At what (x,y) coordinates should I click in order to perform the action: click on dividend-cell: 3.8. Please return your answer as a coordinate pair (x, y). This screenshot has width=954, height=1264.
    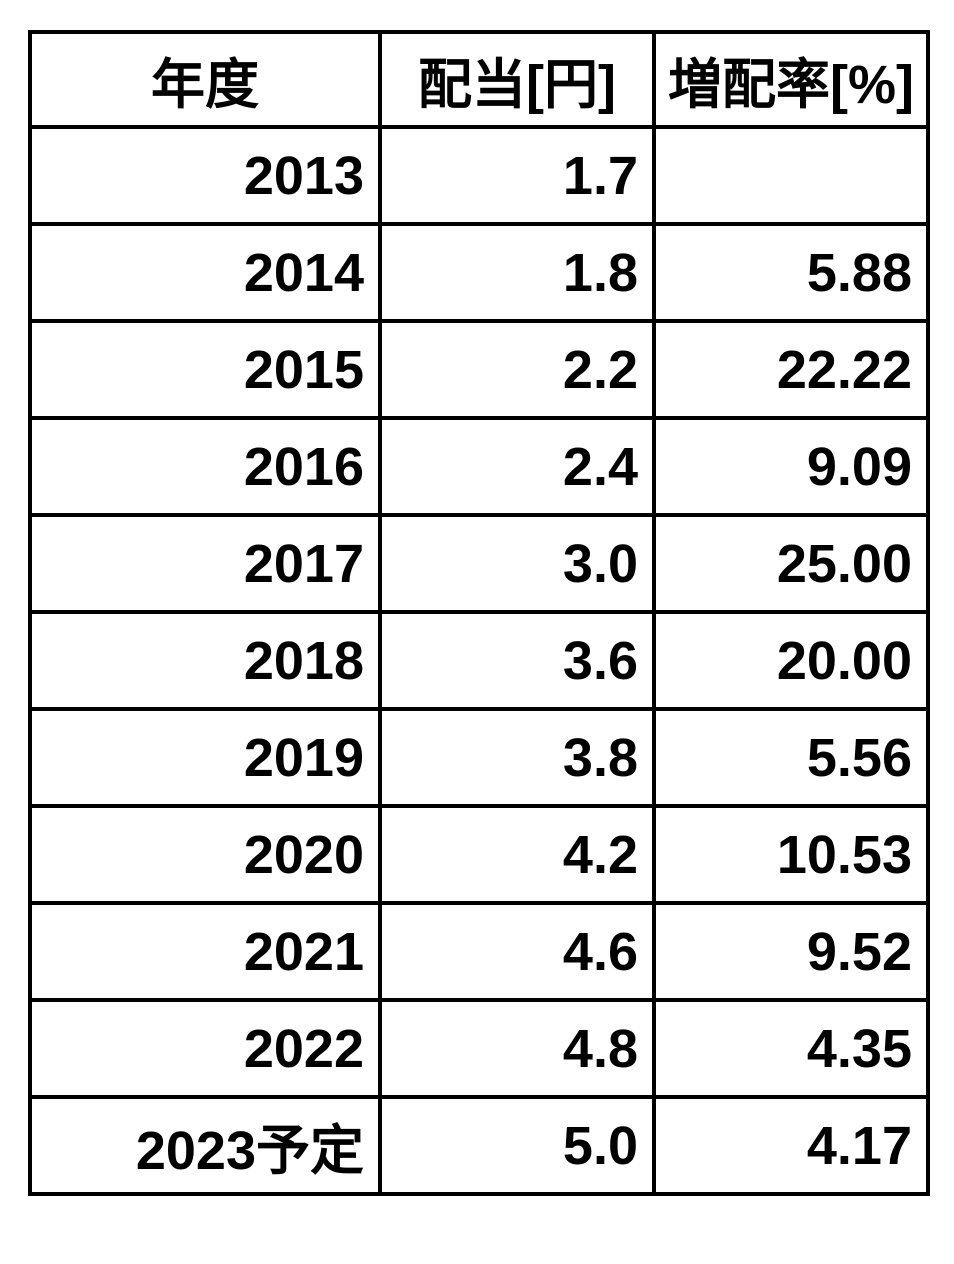
    Looking at the image, I should click on (517, 757).